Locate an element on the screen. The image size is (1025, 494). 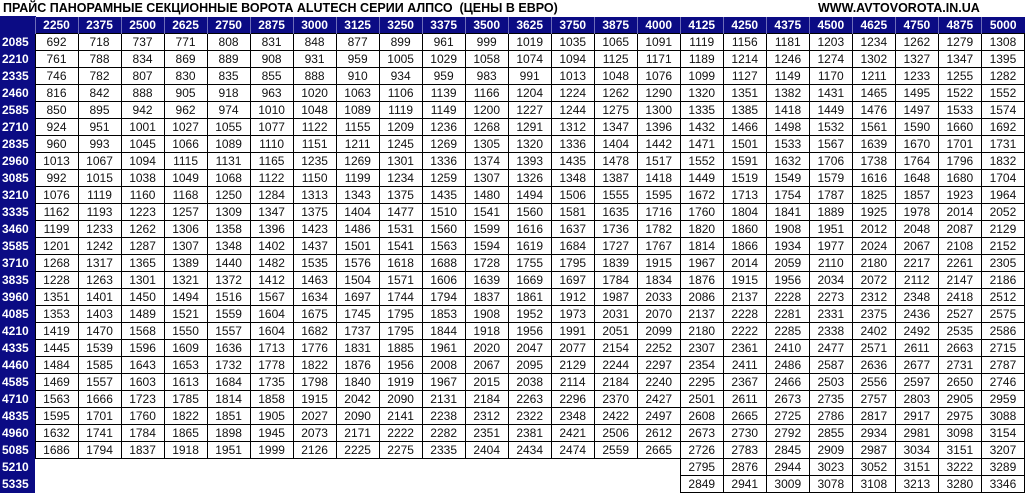
price-cell: 2108 is located at coordinates (959, 246).